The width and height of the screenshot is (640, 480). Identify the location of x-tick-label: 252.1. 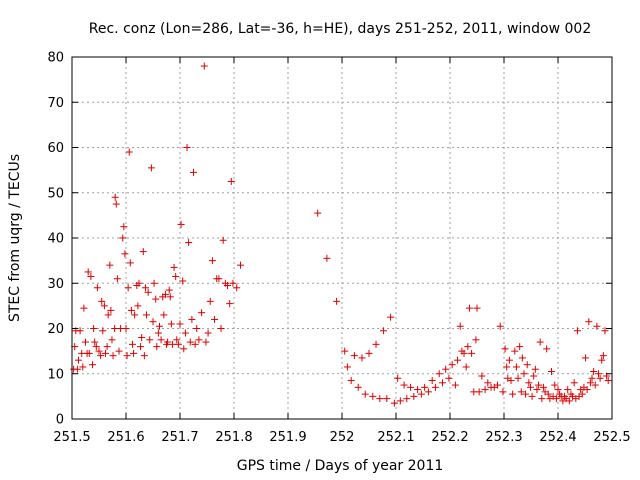
(395, 437).